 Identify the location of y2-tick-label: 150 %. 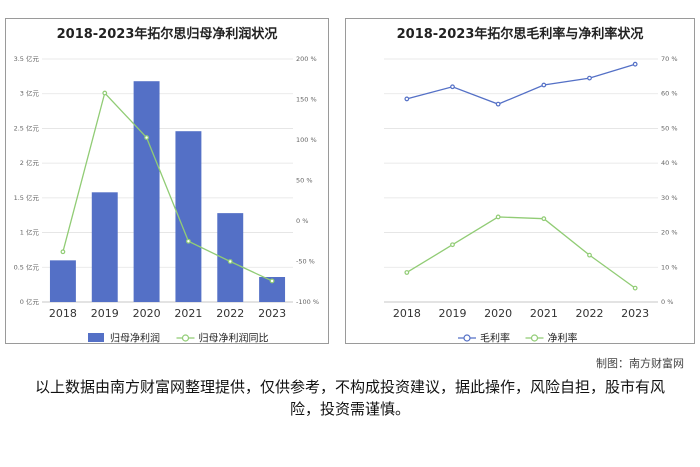
(306, 100).